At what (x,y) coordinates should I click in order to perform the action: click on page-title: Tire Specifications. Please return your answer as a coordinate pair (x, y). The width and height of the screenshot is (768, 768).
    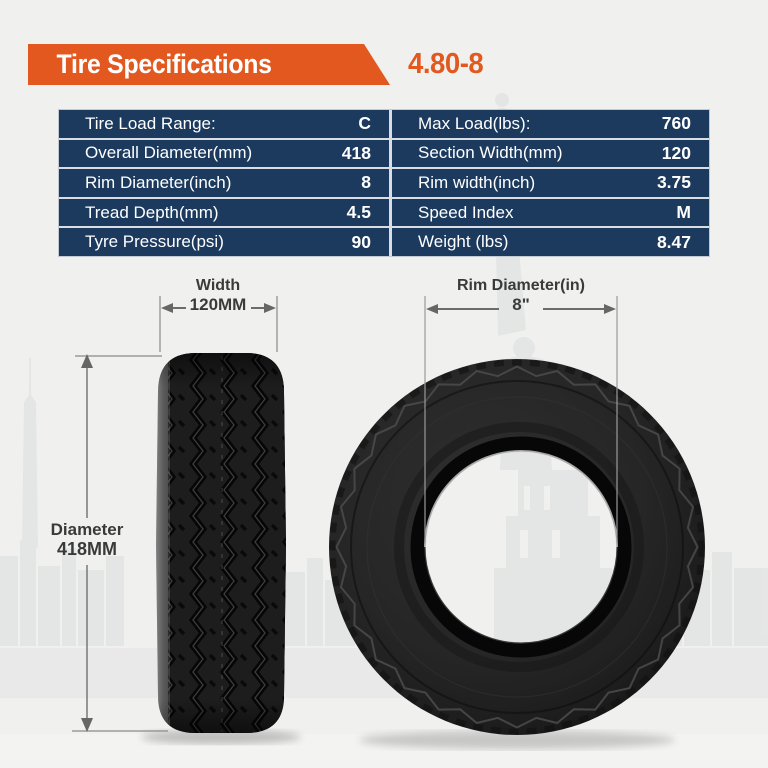
    Looking at the image, I should click on (164, 64).